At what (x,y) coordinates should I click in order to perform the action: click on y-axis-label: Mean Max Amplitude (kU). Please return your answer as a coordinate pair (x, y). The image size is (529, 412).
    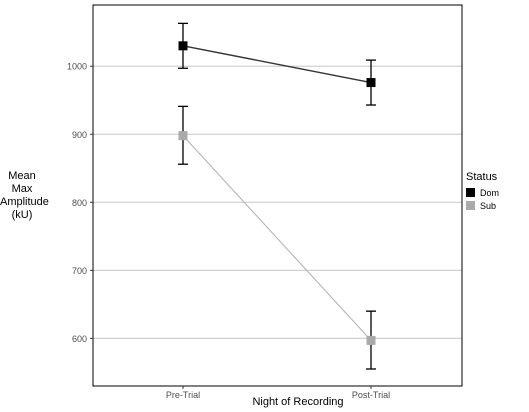
    Looking at the image, I should click on (24, 196).